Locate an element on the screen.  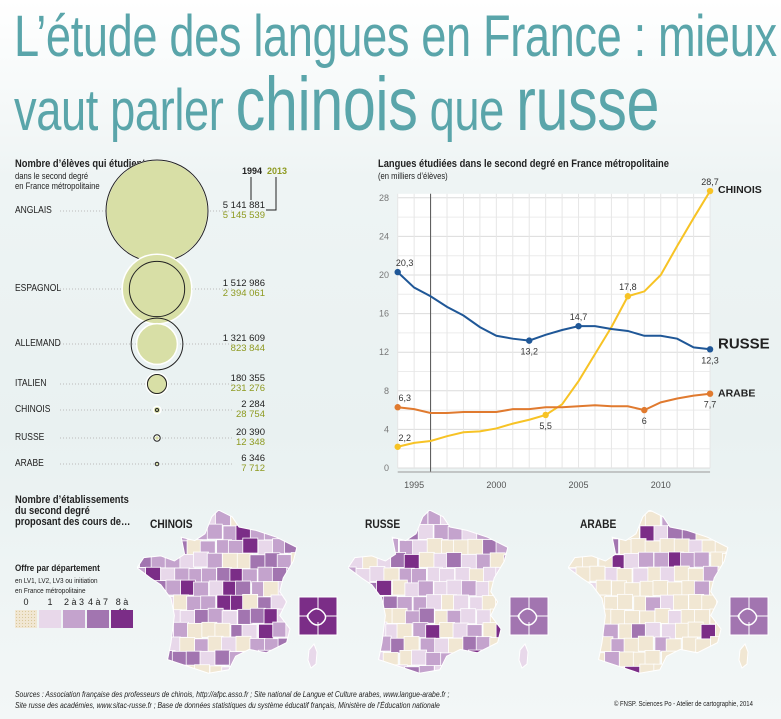
data-point is located at coordinates (710, 349).